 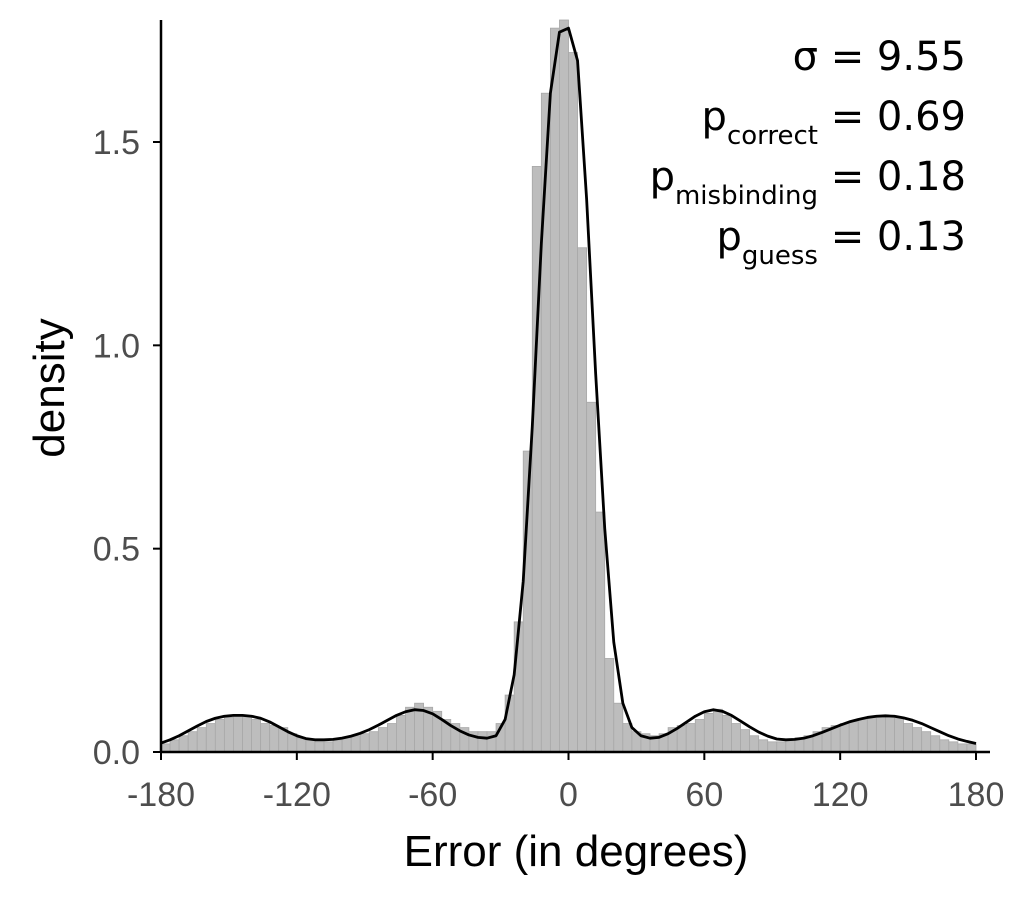 I want to click on y-tick-label: 1.5, so click(x=116, y=143).